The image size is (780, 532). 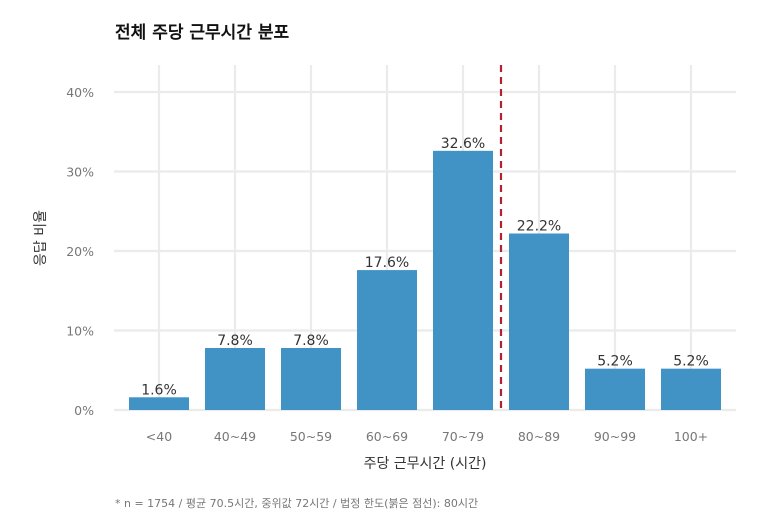 What do you see at coordinates (539, 436) in the screenshot?
I see `x-tick-label: 80~89` at bounding box center [539, 436].